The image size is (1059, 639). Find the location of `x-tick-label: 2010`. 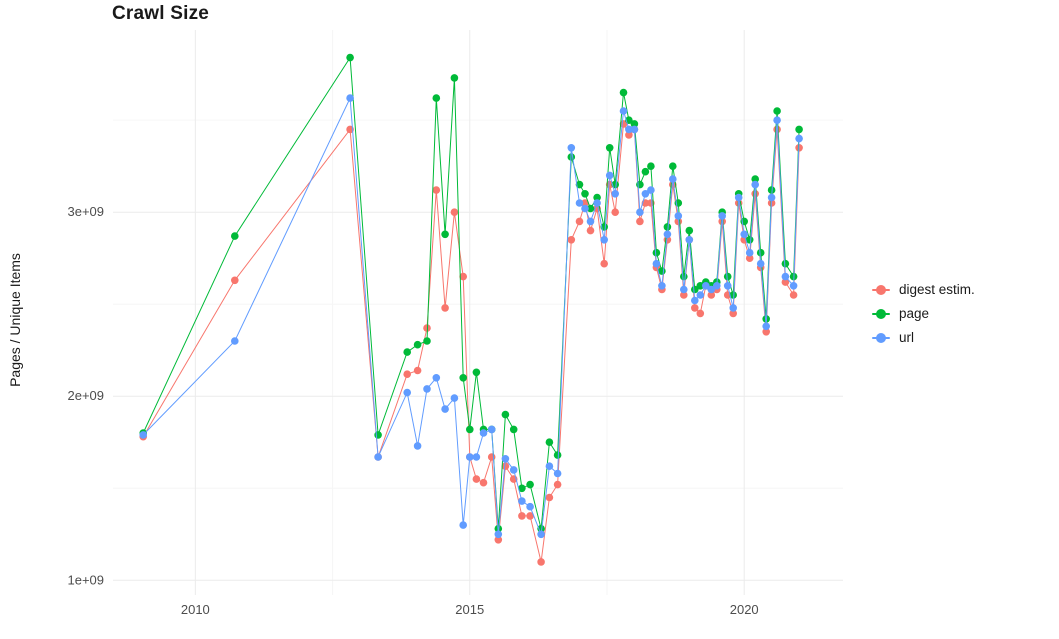

x-tick-label: 2010 is located at coordinates (195, 609).